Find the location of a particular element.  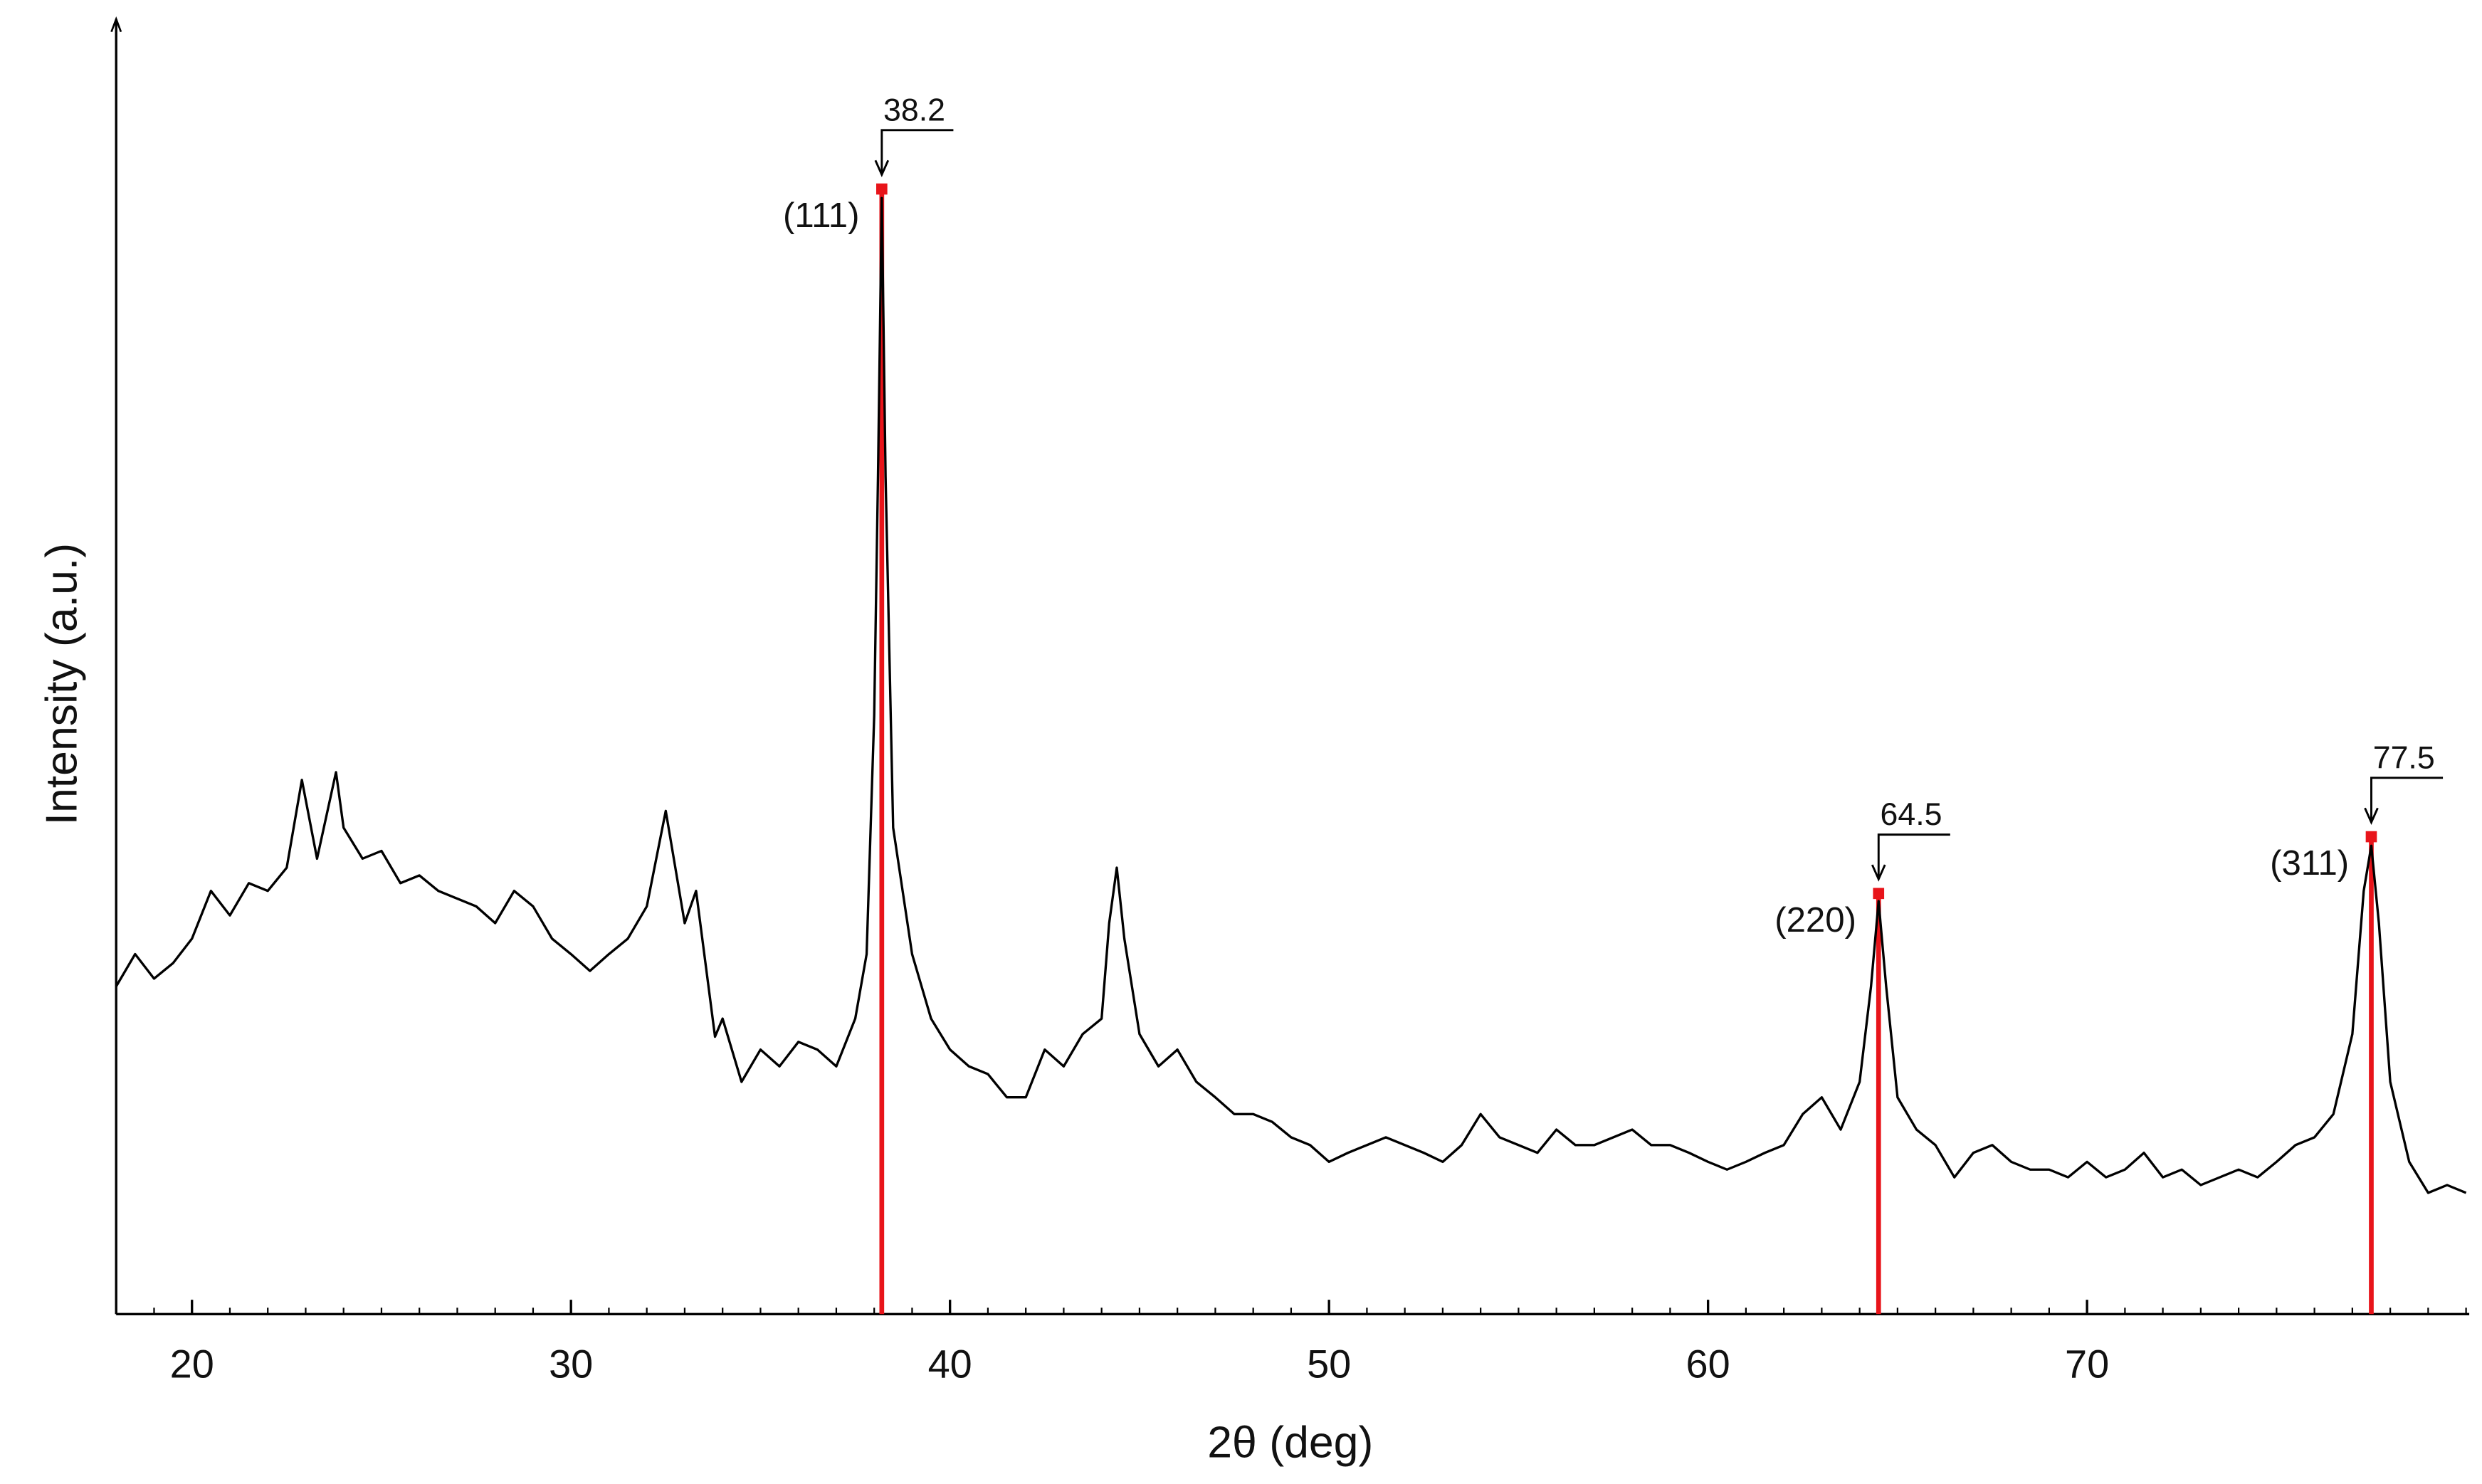

x-axis-label: 2θ (deg) is located at coordinates (1290, 1442).